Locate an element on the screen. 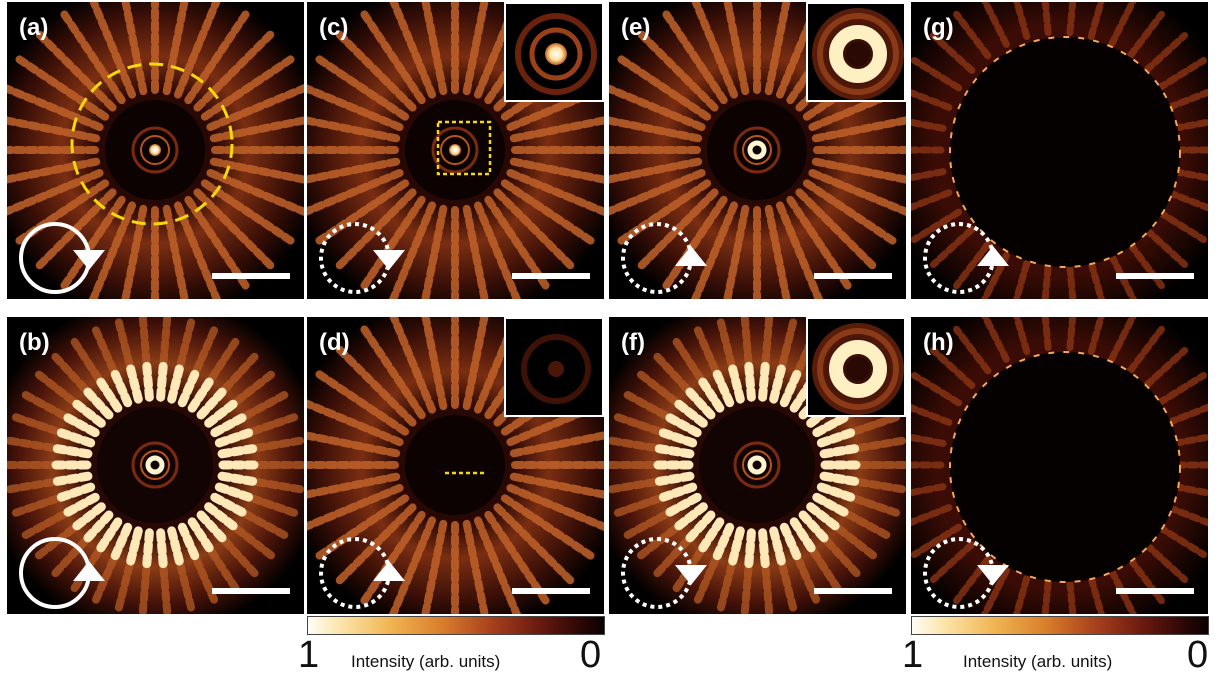 This screenshot has width=1225, height=679. panel-g-label: (g) is located at coordinates (938, 27).